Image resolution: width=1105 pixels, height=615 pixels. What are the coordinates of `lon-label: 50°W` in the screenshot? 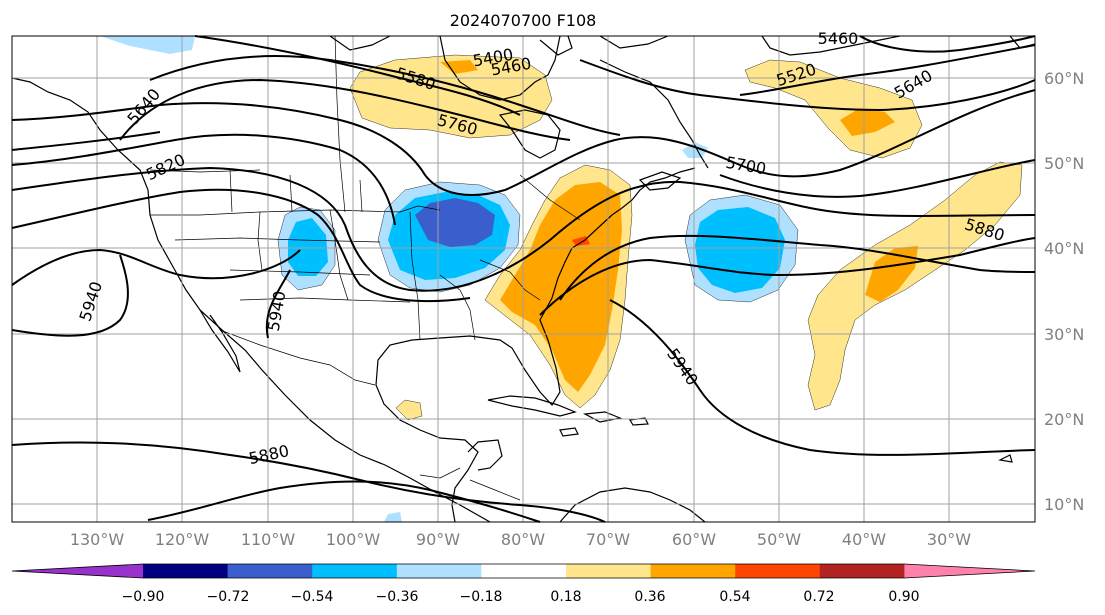 It's located at (779, 539).